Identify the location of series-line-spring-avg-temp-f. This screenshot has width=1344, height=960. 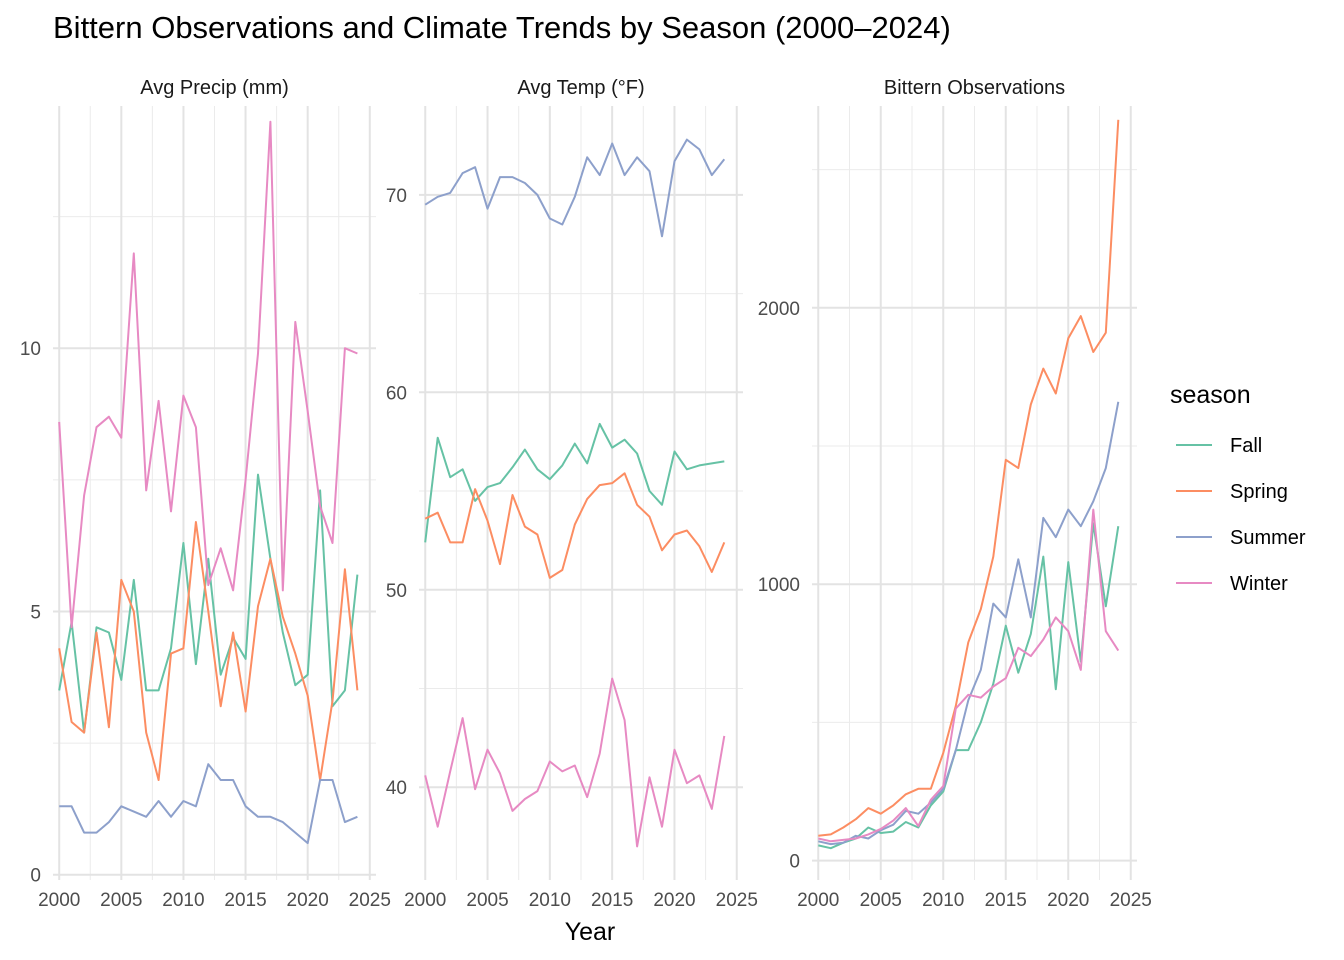
(575, 525).